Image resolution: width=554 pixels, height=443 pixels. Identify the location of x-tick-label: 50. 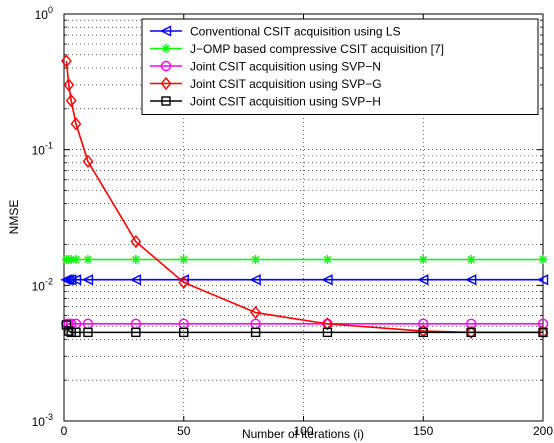
(184, 431).